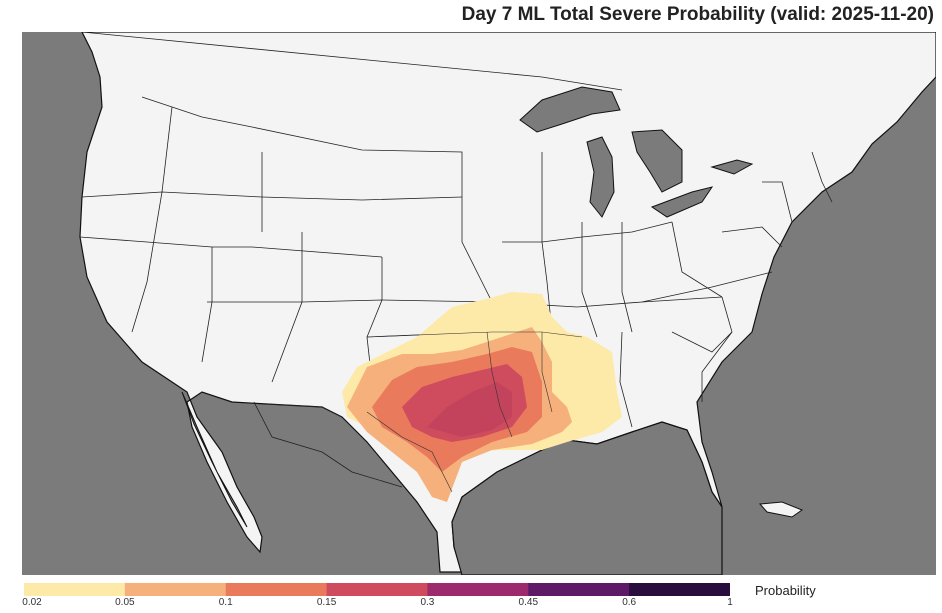 The width and height of the screenshot is (942, 613). I want to click on colorbar-tick-label: 0.02, so click(32, 602).